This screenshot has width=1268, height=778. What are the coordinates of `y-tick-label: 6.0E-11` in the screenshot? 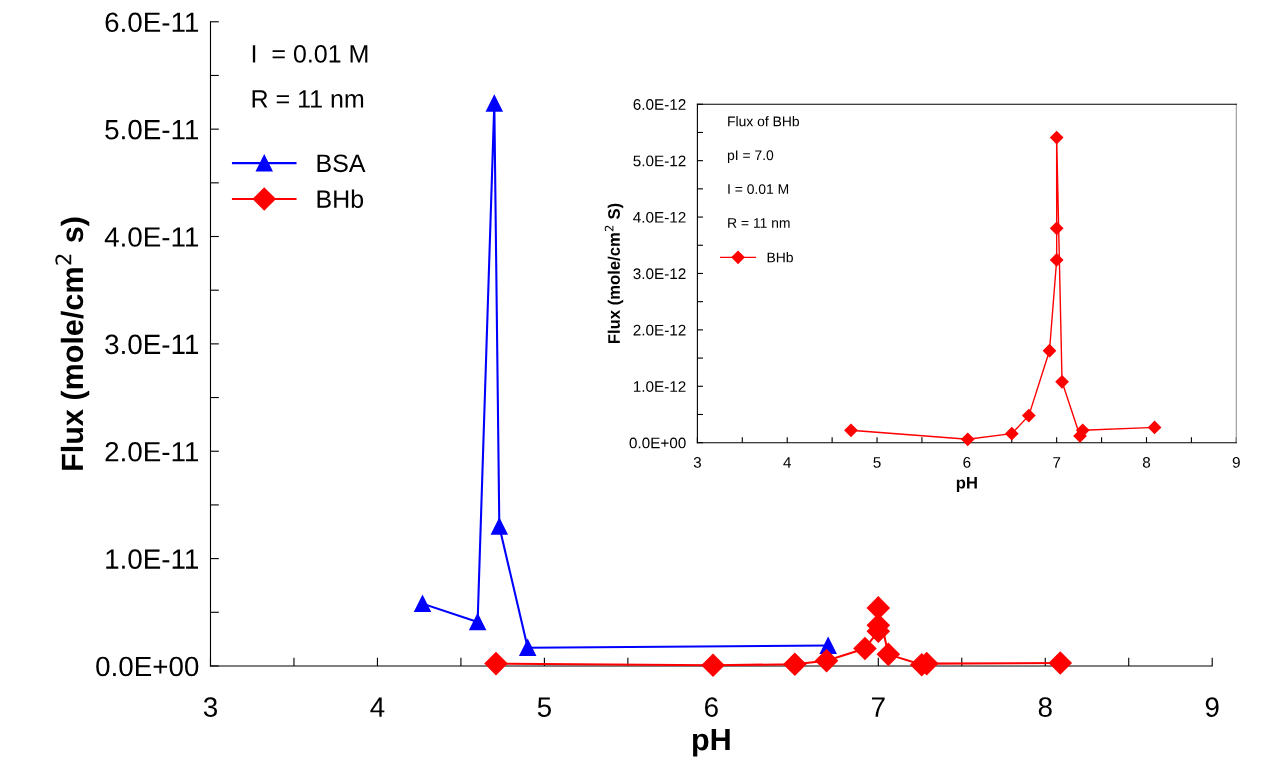 It's located at (152, 22).